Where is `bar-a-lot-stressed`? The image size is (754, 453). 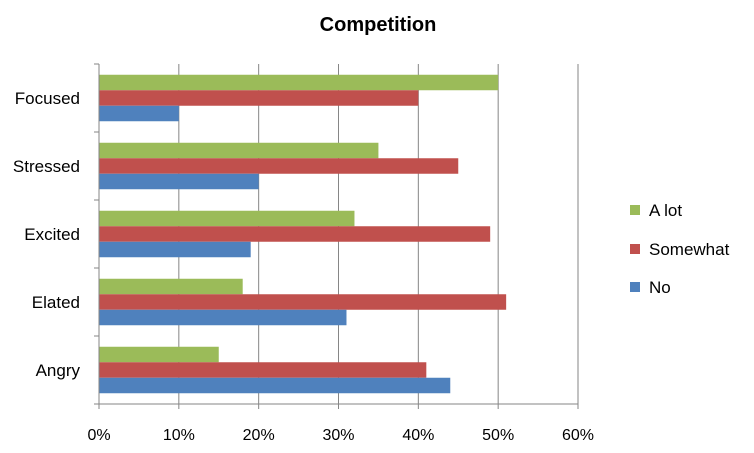 bar-a-lot-stressed is located at coordinates (239, 150).